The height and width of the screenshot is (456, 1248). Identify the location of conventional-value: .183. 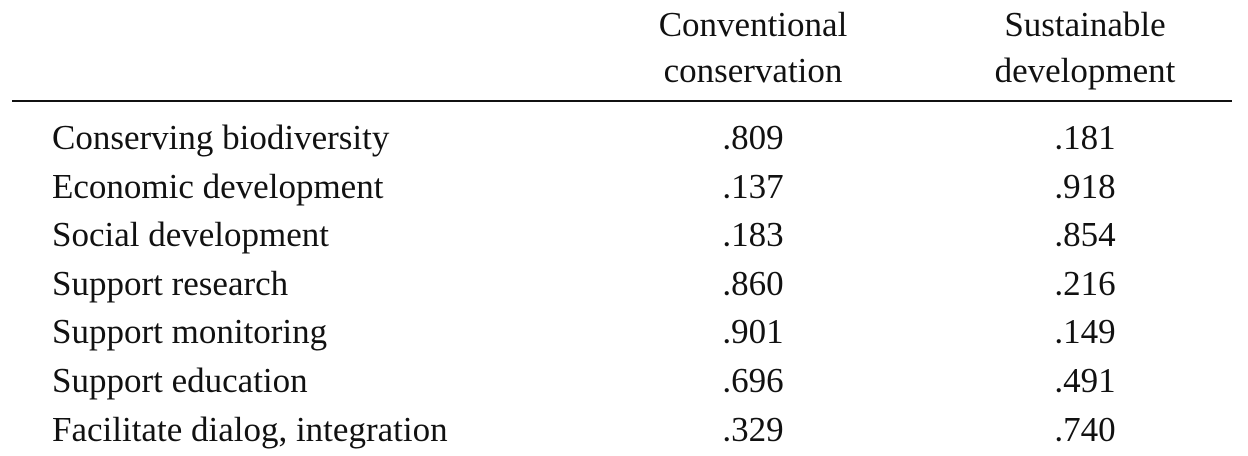
(753, 235).